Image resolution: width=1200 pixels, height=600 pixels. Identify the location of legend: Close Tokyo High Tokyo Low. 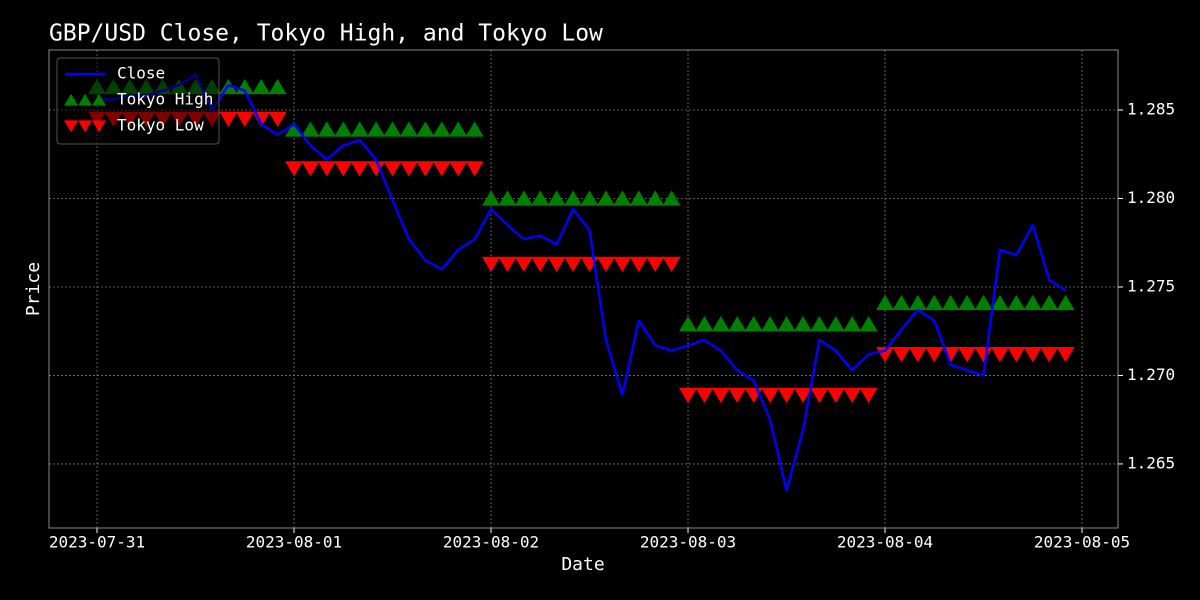
(138, 101).